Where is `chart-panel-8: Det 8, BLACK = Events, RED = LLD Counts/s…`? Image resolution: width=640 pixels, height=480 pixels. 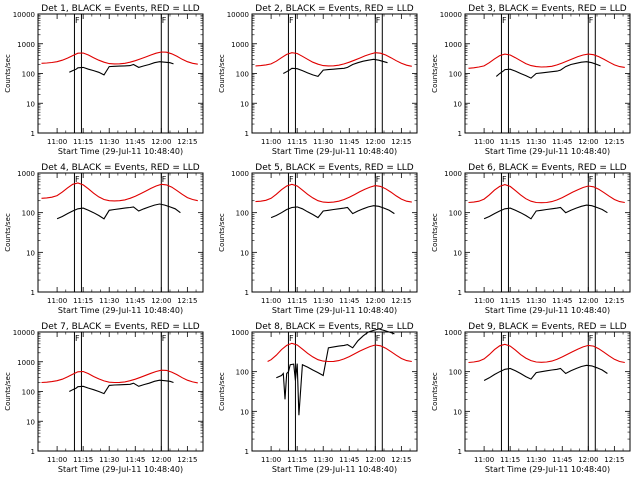
chart-panel-8: Det 8, BLACK = Events, RED = LLD Counts/s… is located at coordinates (318, 398).